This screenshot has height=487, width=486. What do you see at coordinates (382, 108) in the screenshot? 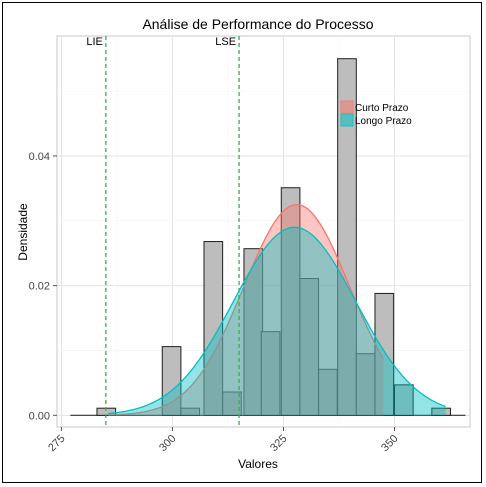
I see `legend-label: Curto Prazo` at bounding box center [382, 108].